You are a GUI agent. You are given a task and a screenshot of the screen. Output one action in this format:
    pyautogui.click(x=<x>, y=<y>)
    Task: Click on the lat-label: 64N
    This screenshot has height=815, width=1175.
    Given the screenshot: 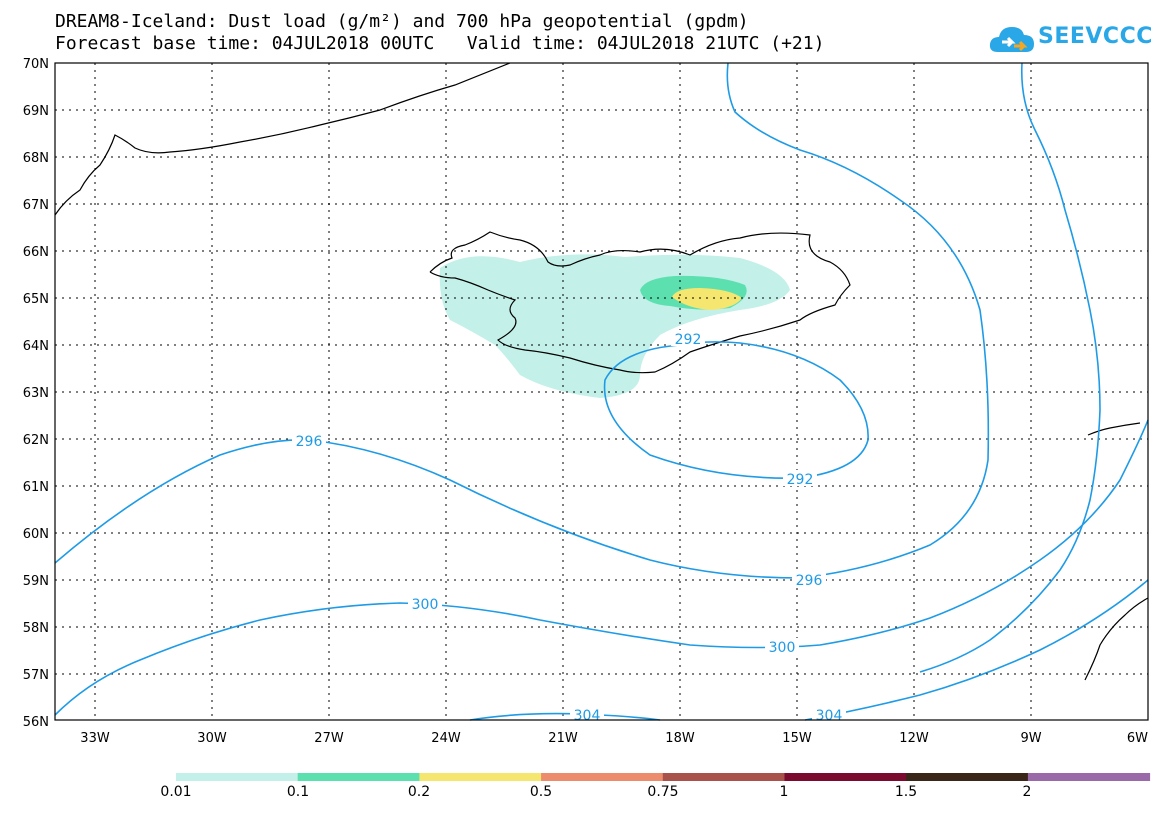 What is the action you would take?
    pyautogui.click(x=36, y=346)
    